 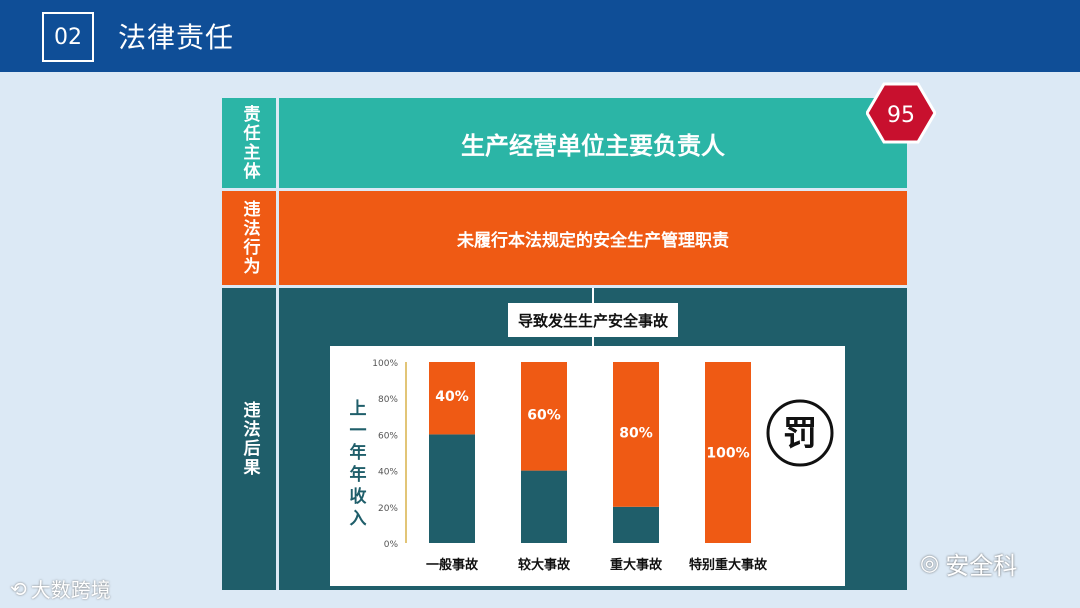 I want to click on category-label: 重大事故, so click(x=636, y=565).